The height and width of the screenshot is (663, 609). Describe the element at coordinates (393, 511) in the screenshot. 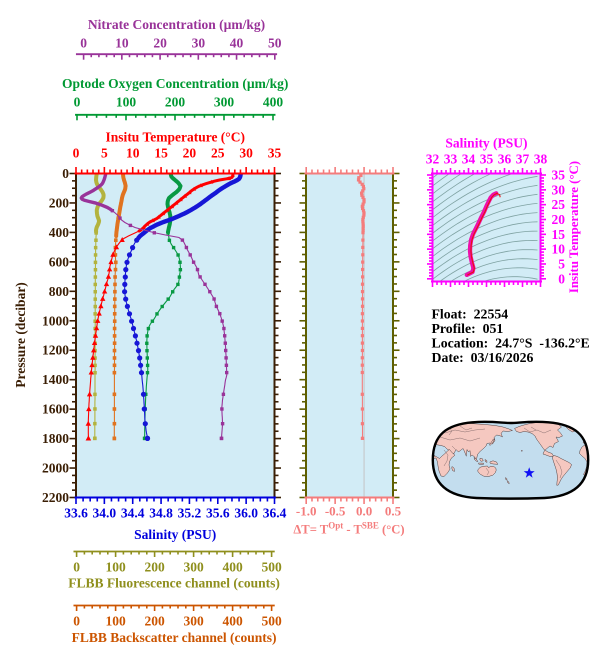

I see `svg-text: 0.5` at that location.